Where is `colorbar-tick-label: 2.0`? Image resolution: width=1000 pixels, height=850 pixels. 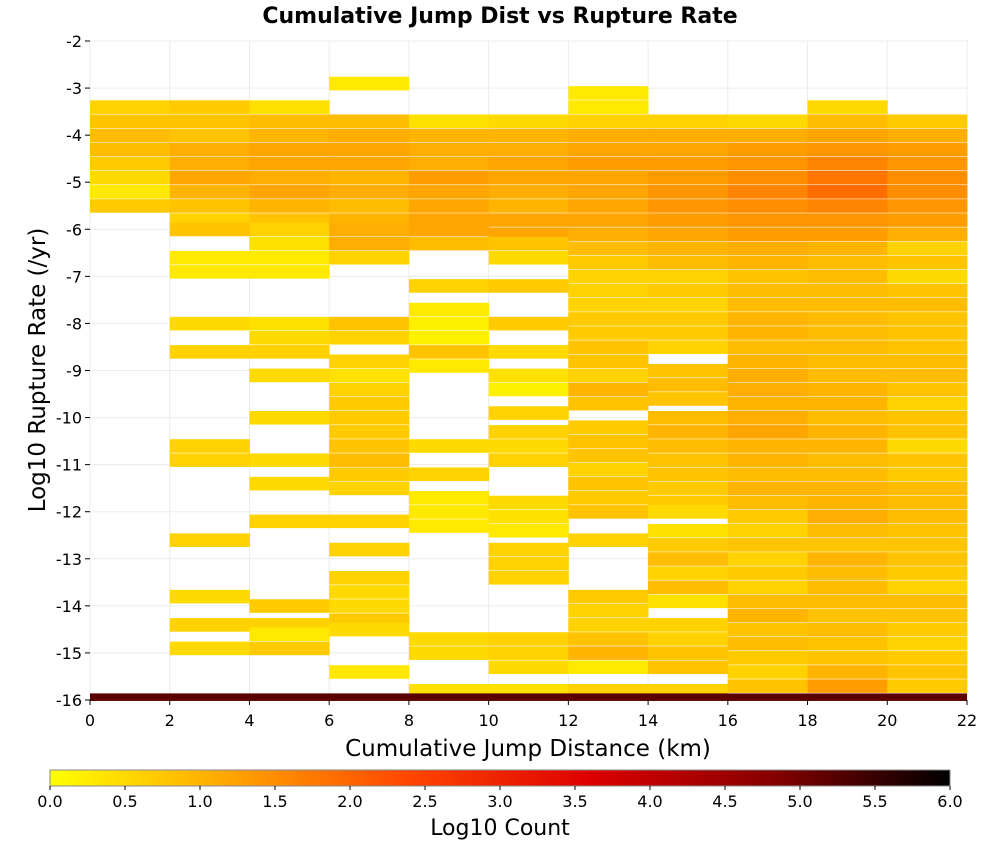
colorbar-tick-label: 2.0 is located at coordinates (349, 801).